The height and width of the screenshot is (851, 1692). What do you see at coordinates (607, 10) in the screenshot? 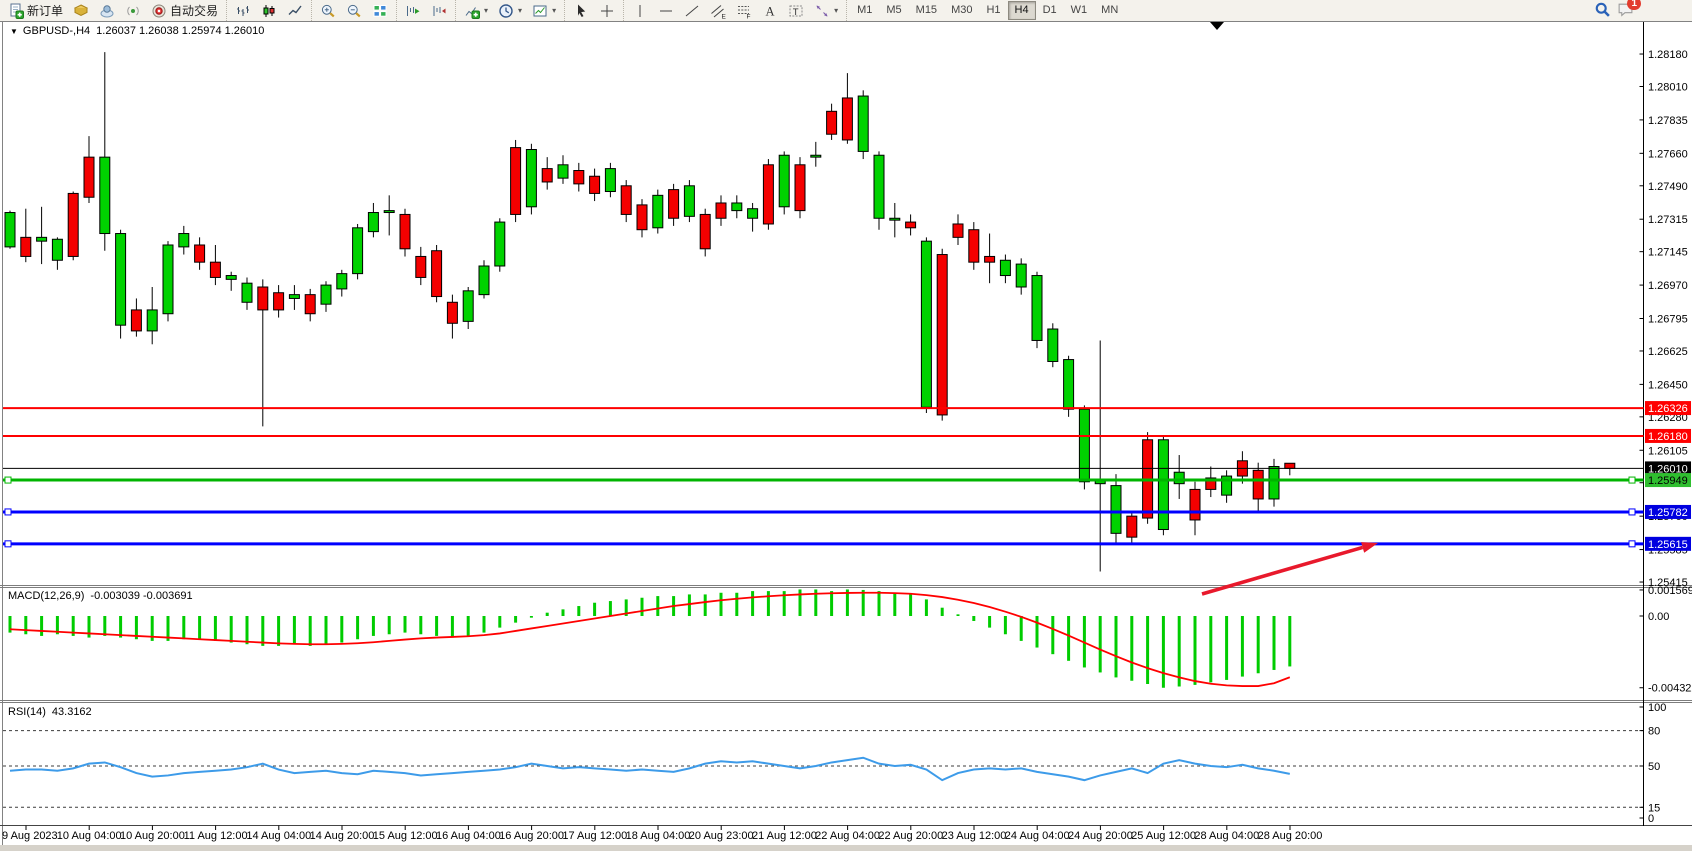
I see `toolbar-button-crosshair` at bounding box center [607, 10].